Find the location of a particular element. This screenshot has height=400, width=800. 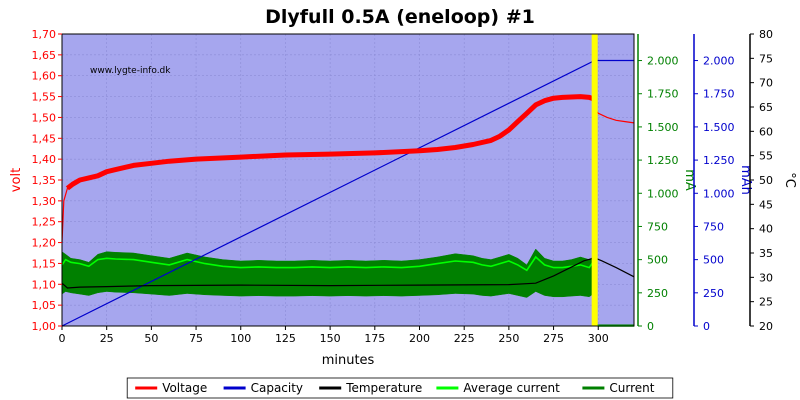

watermark-text: www.lygte-info.dk is located at coordinates (130, 71).